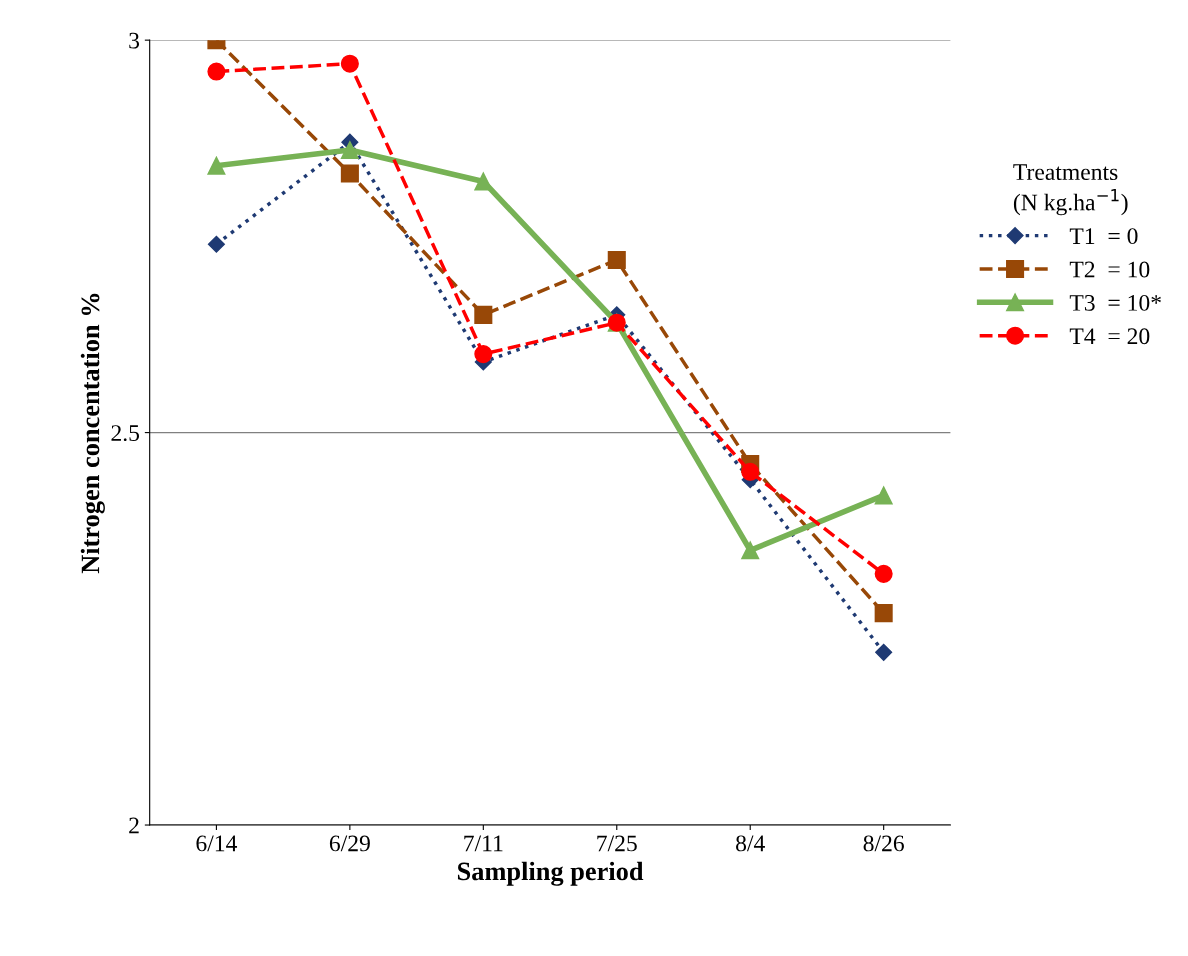 This screenshot has width=1188, height=956. Describe the element at coordinates (617, 843) in the screenshot. I see `x-tick-label: 7/25` at that location.